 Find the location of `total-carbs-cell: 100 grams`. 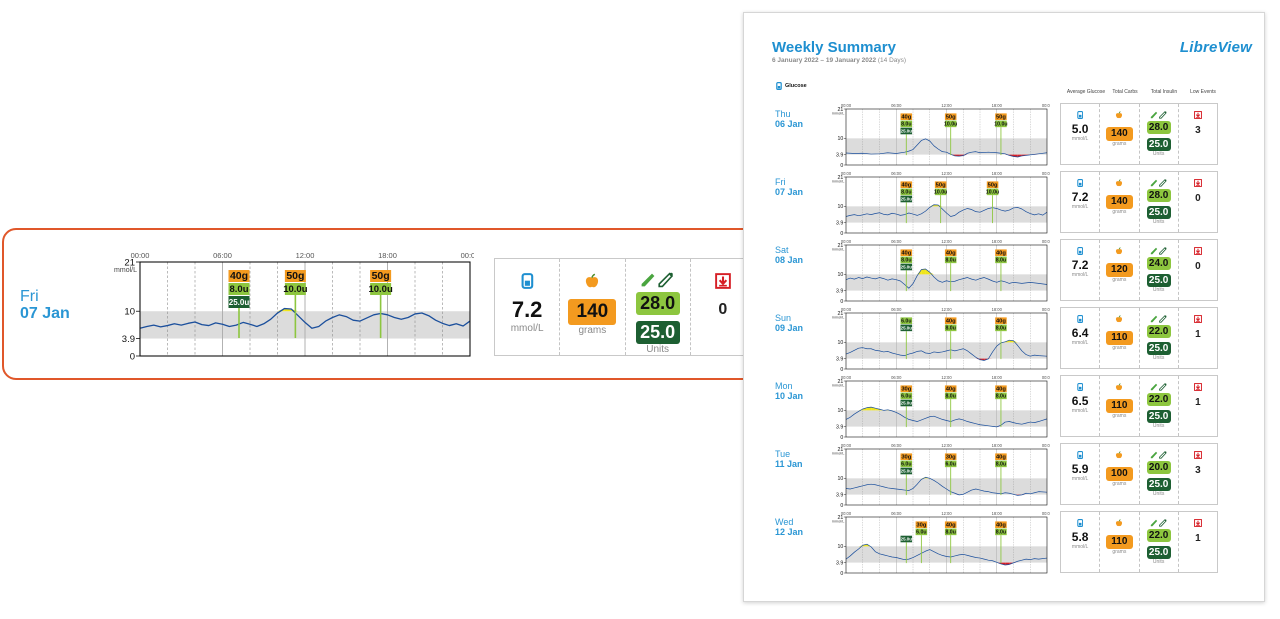

total-carbs-cell: 100 grams is located at coordinates (1118, 474).